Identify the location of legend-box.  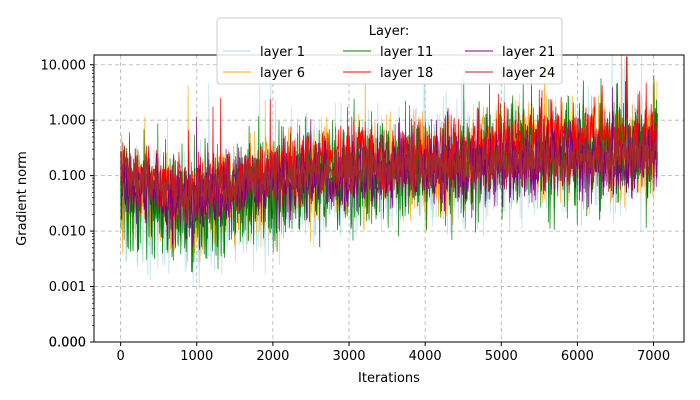
(389, 51).